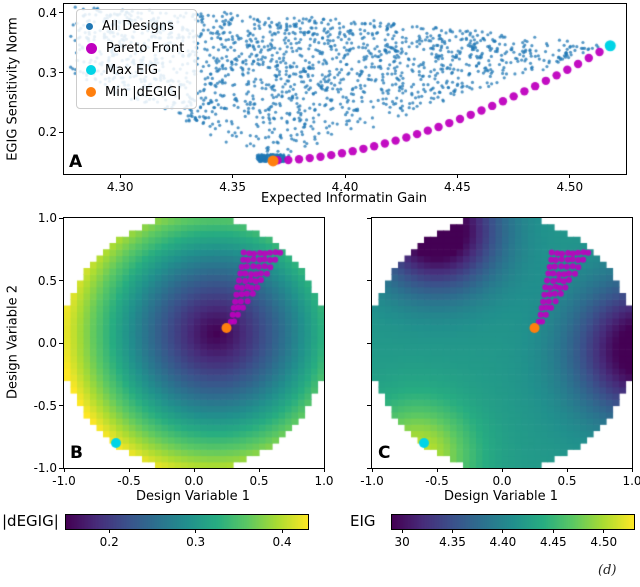  What do you see at coordinates (345, 187) in the screenshot?
I see `x-tick-label: 4.40` at bounding box center [345, 187].